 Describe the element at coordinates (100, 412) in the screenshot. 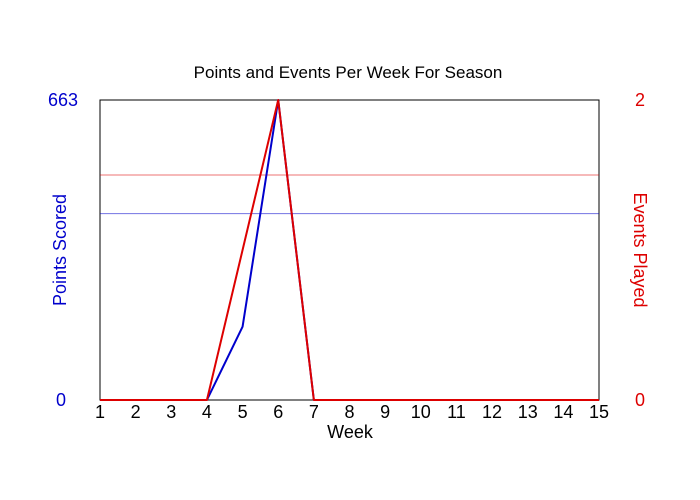

I see `x-tick-label: 1` at that location.